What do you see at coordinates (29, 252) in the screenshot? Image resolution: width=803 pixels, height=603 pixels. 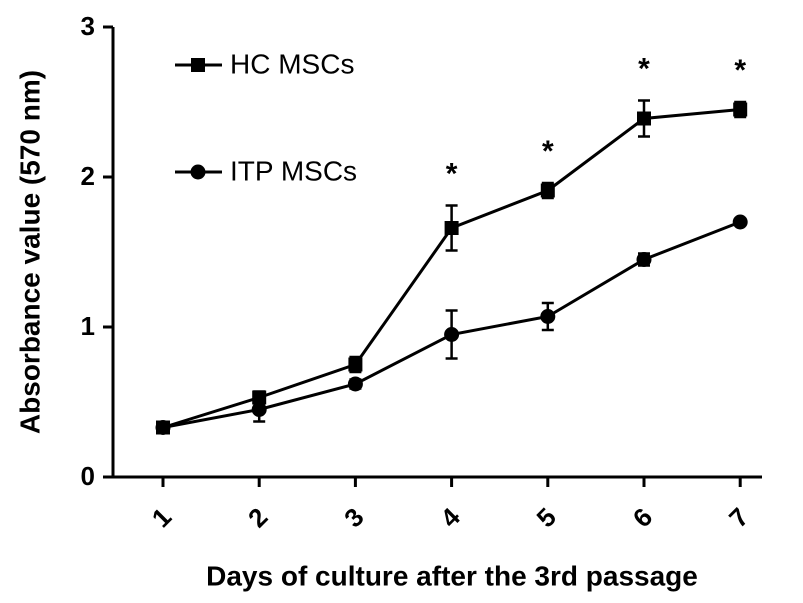 I see `y-axis-title: Absorbance value (570 nm)` at bounding box center [29, 252].